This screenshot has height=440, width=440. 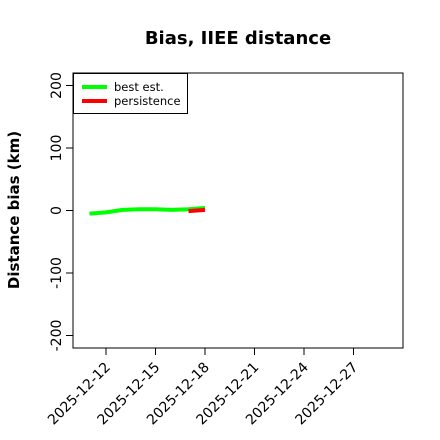 What do you see at coordinates (57, 273) in the screenshot?
I see `y-tick-label: -100` at bounding box center [57, 273].